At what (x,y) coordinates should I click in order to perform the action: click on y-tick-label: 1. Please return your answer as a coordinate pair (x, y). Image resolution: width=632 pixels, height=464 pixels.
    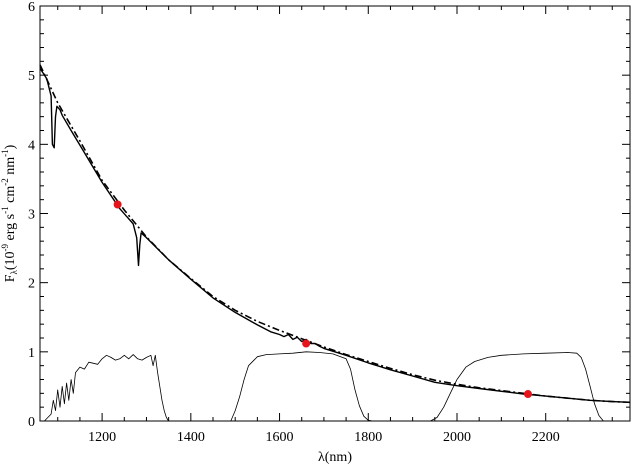
    Looking at the image, I should click on (31, 353).